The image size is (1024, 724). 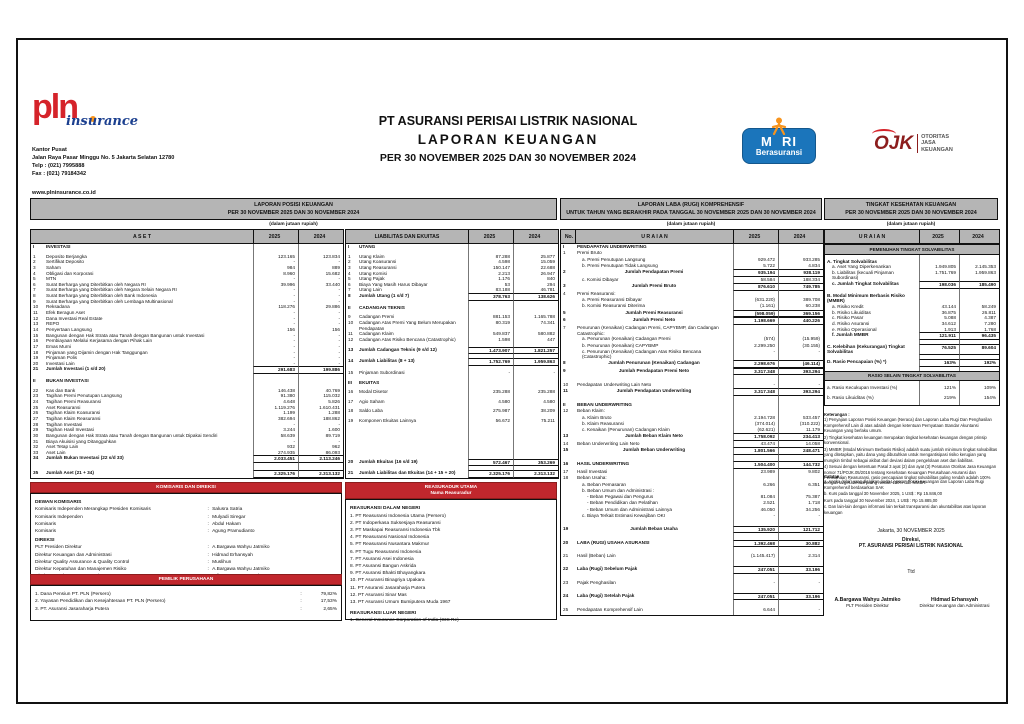 What do you see at coordinates (911, 205) in the screenshot?
I see `health-report-title: TINGKAT KESEHATAN KEUANGAN` at bounding box center [911, 205].